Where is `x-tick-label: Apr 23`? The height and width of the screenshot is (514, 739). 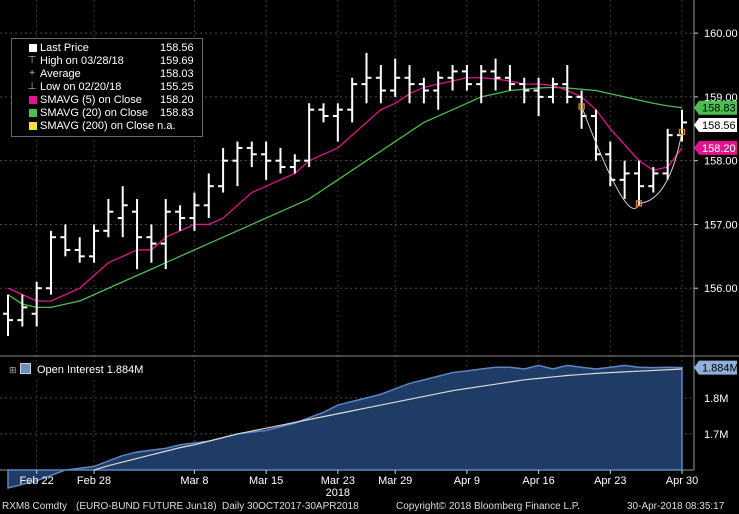 x-tick-label: Apr 23 is located at coordinates (610, 481).